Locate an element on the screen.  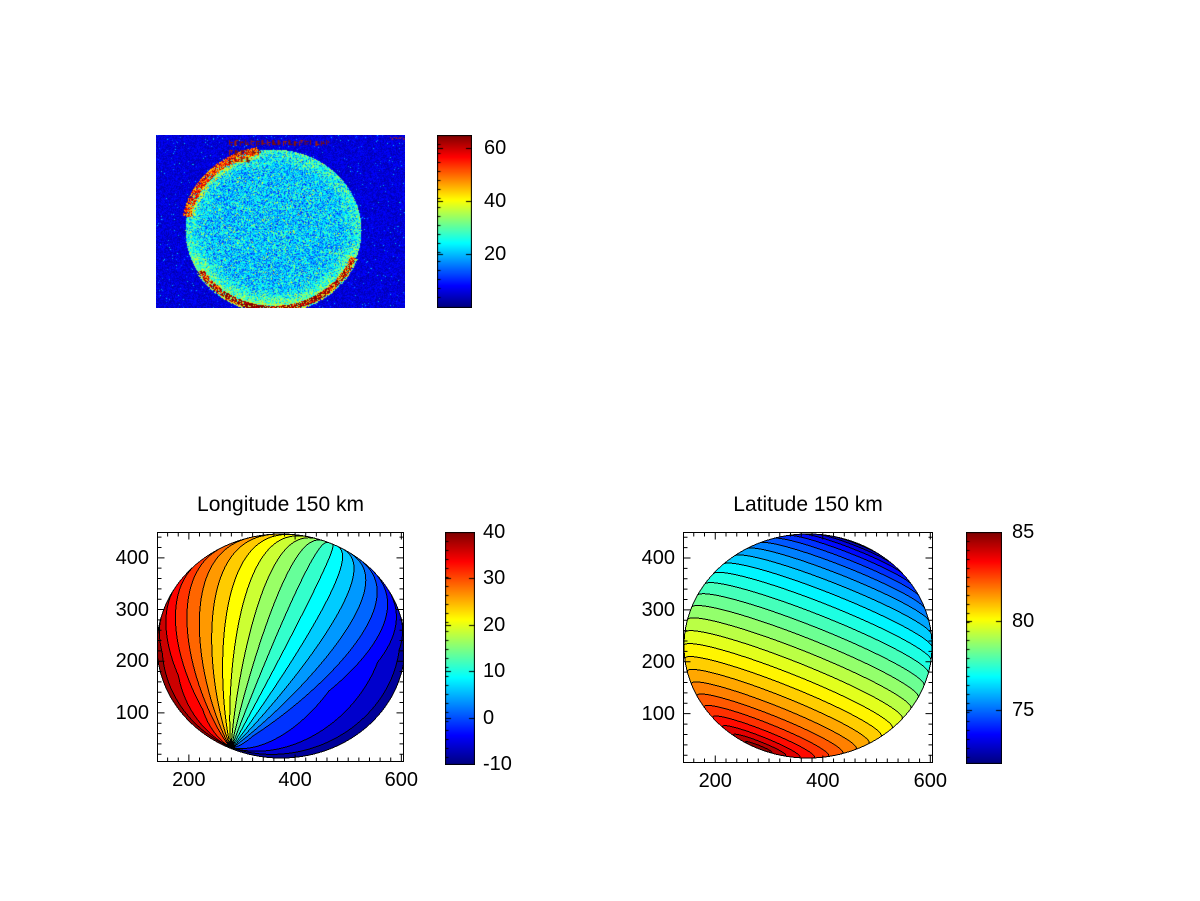
colorbar-tick-label: -10 is located at coordinates (497, 764).